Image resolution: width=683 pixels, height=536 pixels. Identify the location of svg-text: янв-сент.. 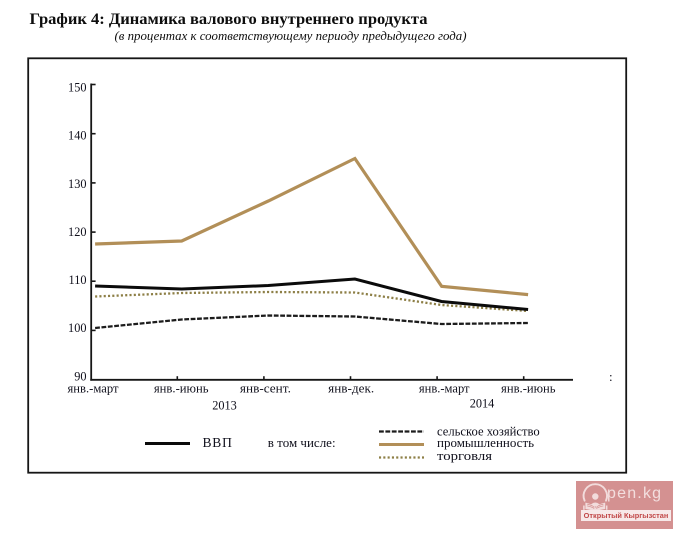
(265, 388).